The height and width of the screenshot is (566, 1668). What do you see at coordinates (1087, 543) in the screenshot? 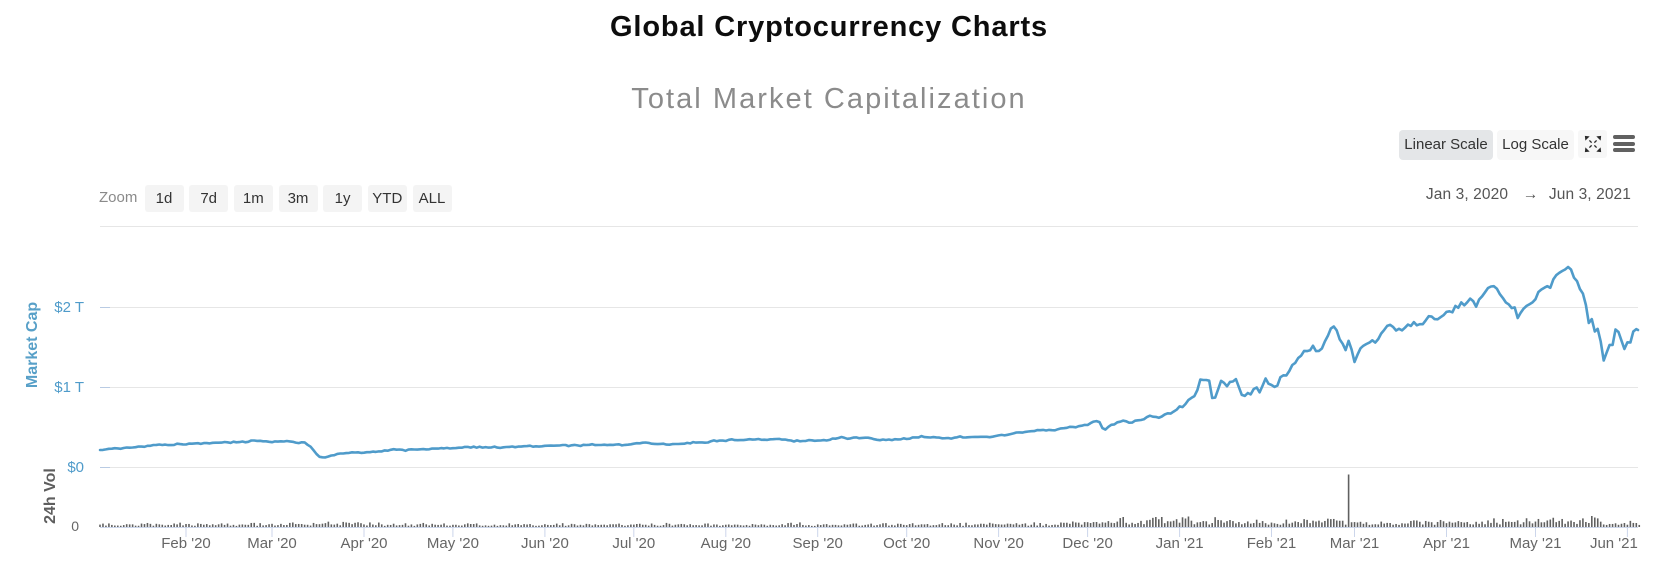
I see `svg-text: Dec '20` at bounding box center [1087, 543].